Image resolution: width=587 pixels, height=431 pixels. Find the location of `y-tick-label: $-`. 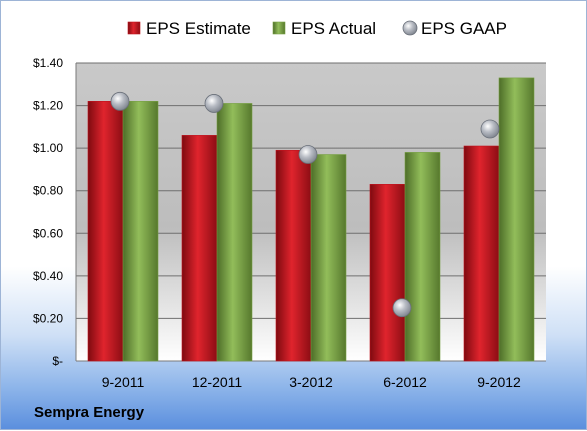

y-tick-label: $- is located at coordinates (57, 361).